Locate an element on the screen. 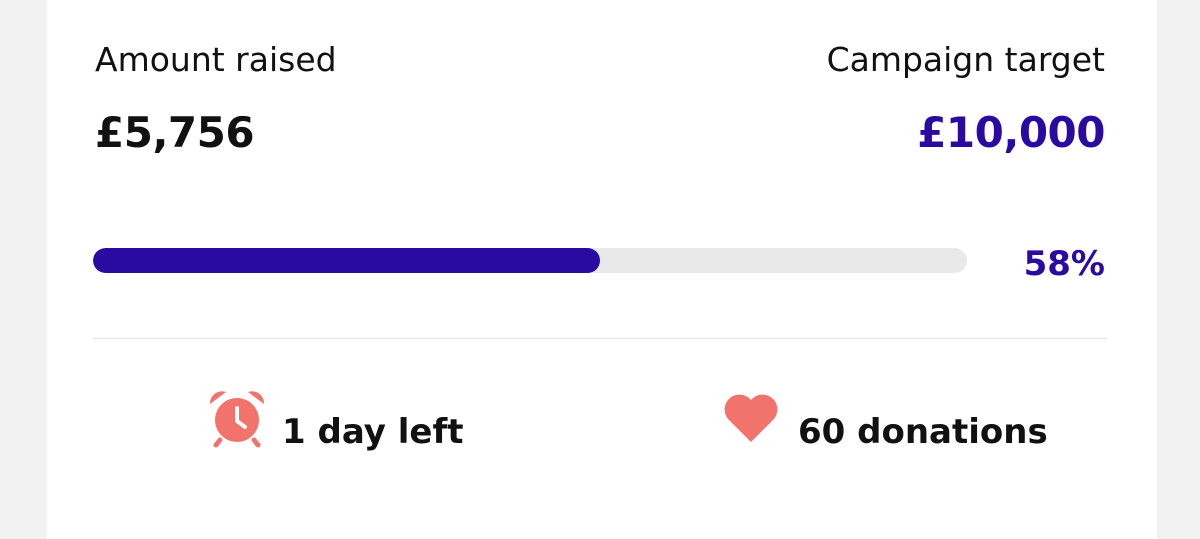 The image size is (1200, 539). target-label: Campaign target is located at coordinates (965, 59).